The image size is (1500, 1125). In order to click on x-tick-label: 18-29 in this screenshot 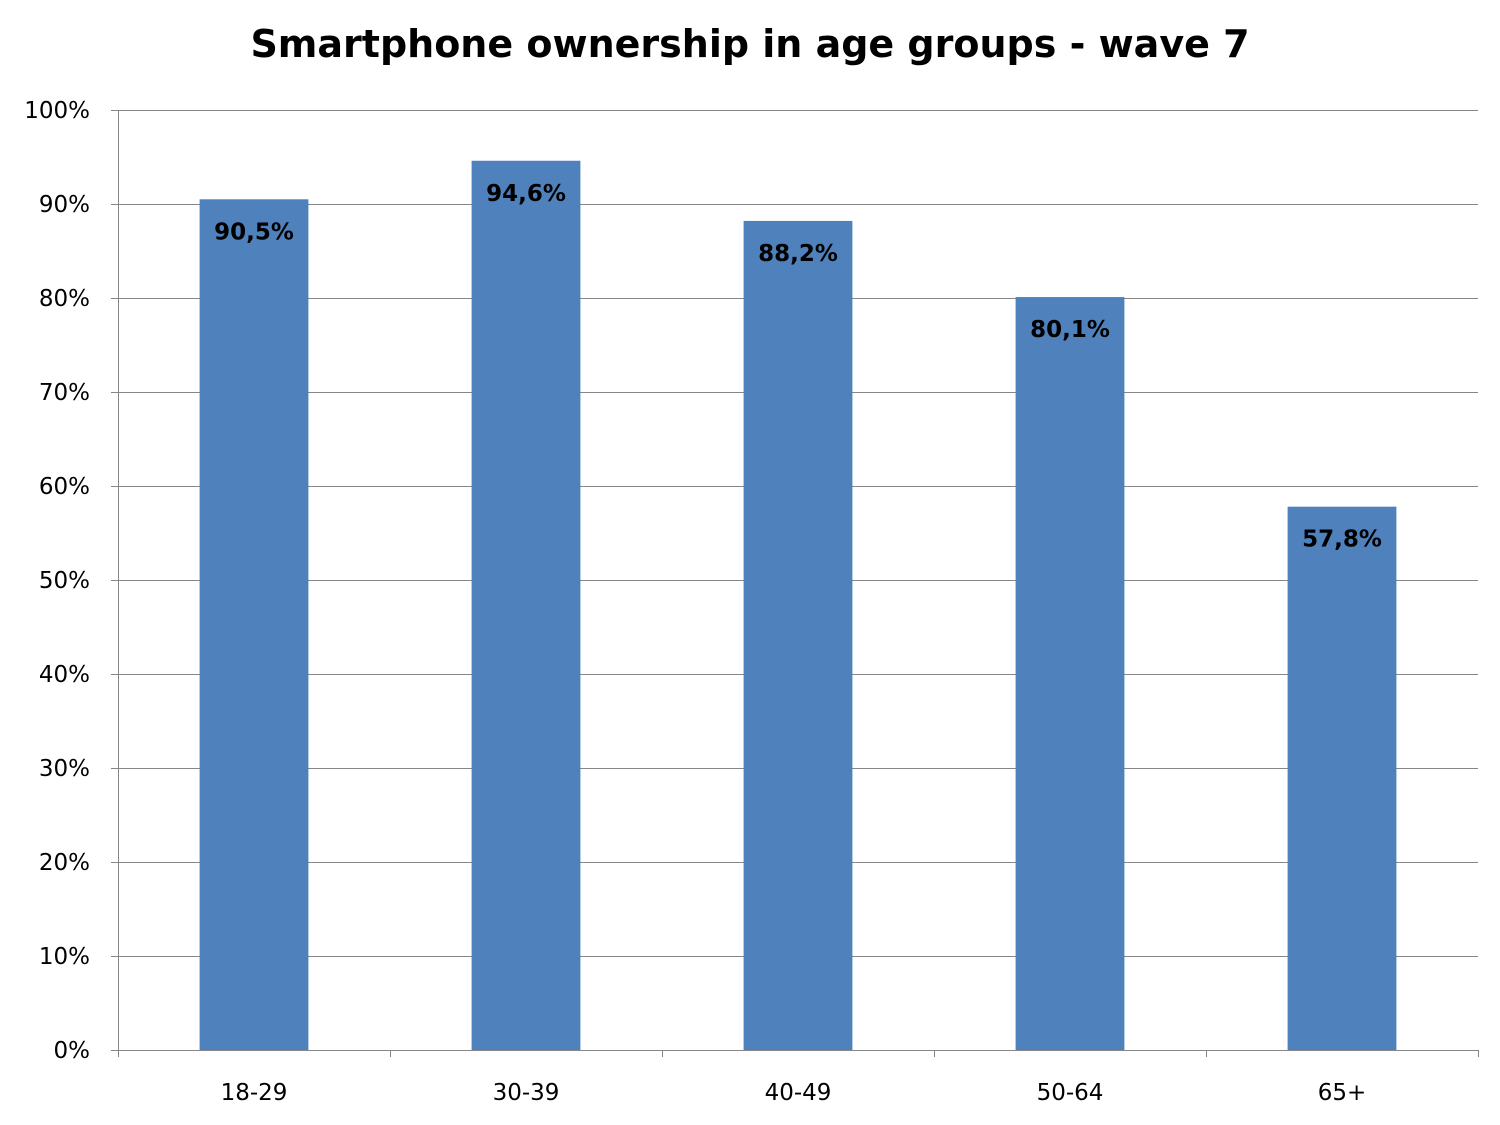, I will do `click(254, 1093)`.